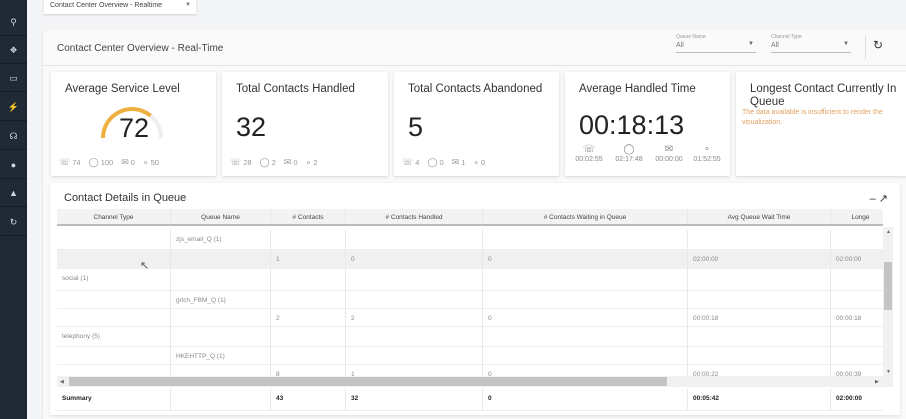 The width and height of the screenshot is (906, 419). Describe the element at coordinates (877, 382) in the screenshot. I see `scroll-right-icon: ▶` at that location.